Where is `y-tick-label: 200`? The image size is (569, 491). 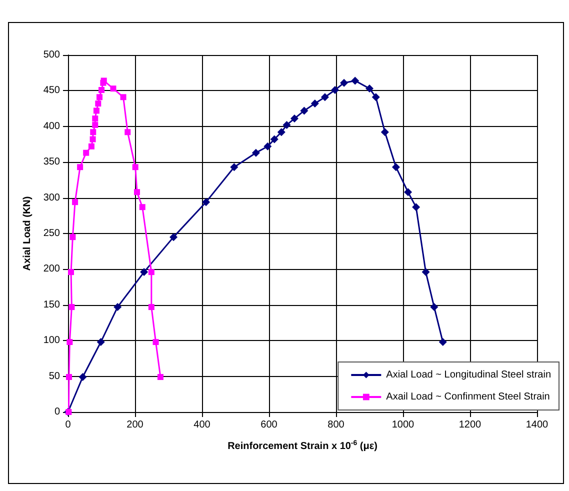
y-tick-label: 200 is located at coordinates (51, 269).